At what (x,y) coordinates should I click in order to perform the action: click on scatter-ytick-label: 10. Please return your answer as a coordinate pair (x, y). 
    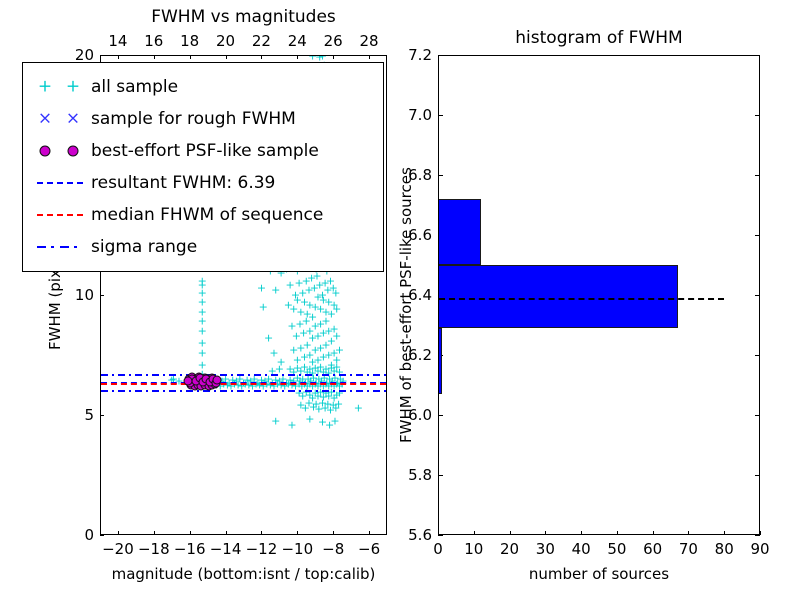
    Looking at the image, I should click on (84, 295).